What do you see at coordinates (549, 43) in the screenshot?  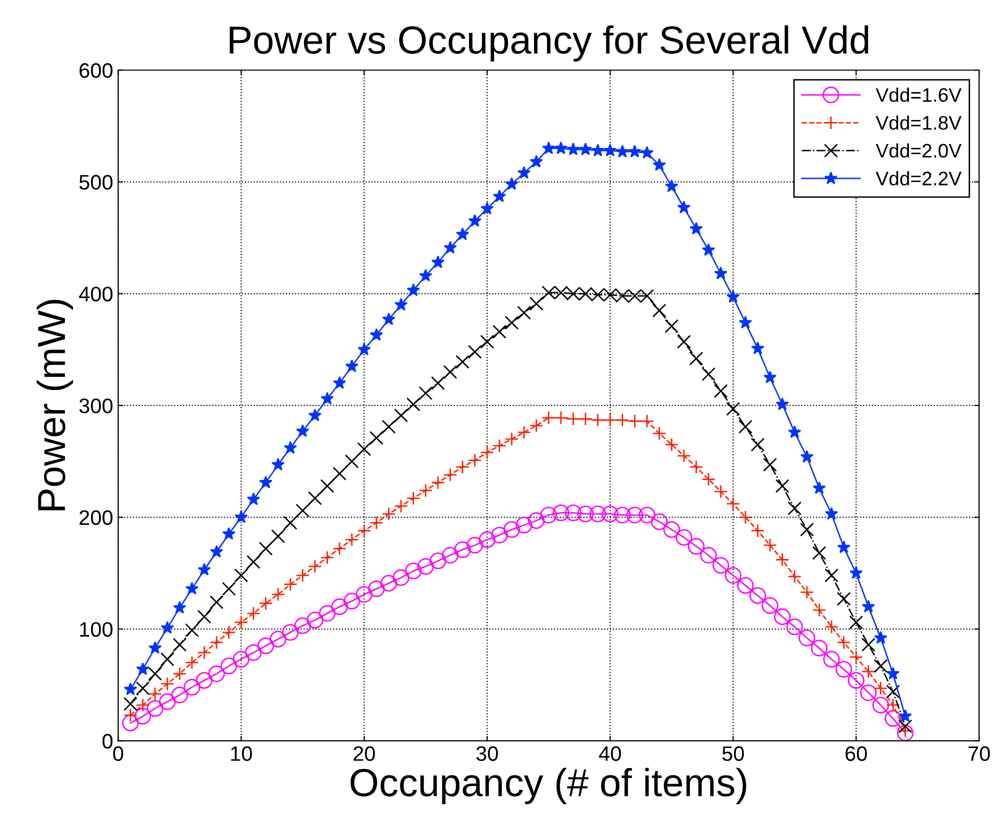 I see `chart-title: Power vs Occupancy for Several Vdd` at bounding box center [549, 43].